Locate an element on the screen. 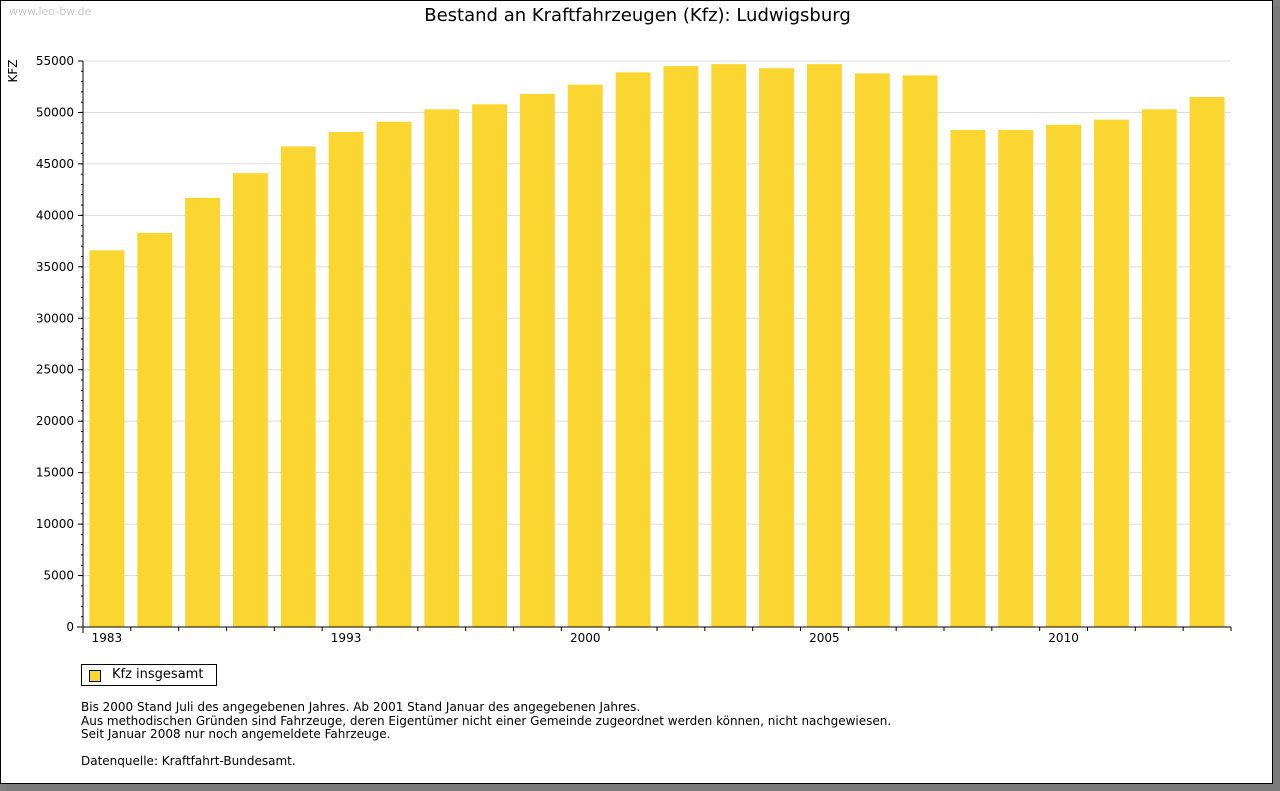 The width and height of the screenshot is (1280, 791). y-tick-label: 45000 is located at coordinates (55, 164).